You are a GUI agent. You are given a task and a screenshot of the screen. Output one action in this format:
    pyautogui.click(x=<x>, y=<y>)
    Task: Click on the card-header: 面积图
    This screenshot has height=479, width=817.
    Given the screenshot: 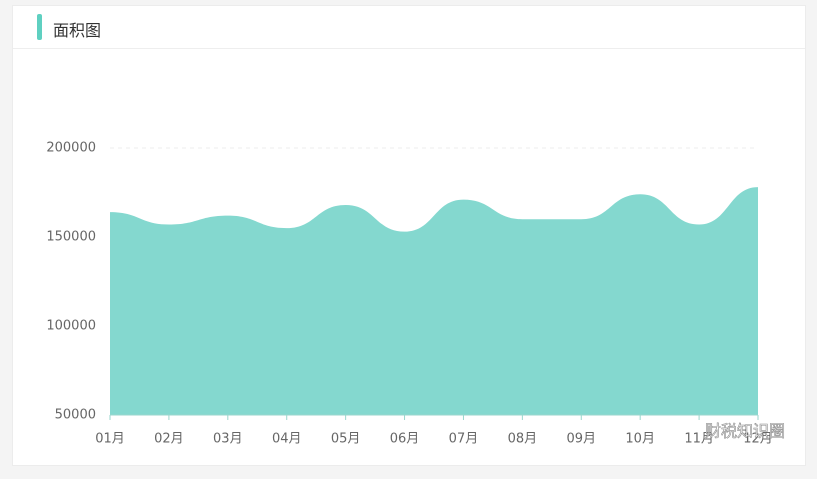 What is the action you would take?
    pyautogui.click(x=409, y=27)
    